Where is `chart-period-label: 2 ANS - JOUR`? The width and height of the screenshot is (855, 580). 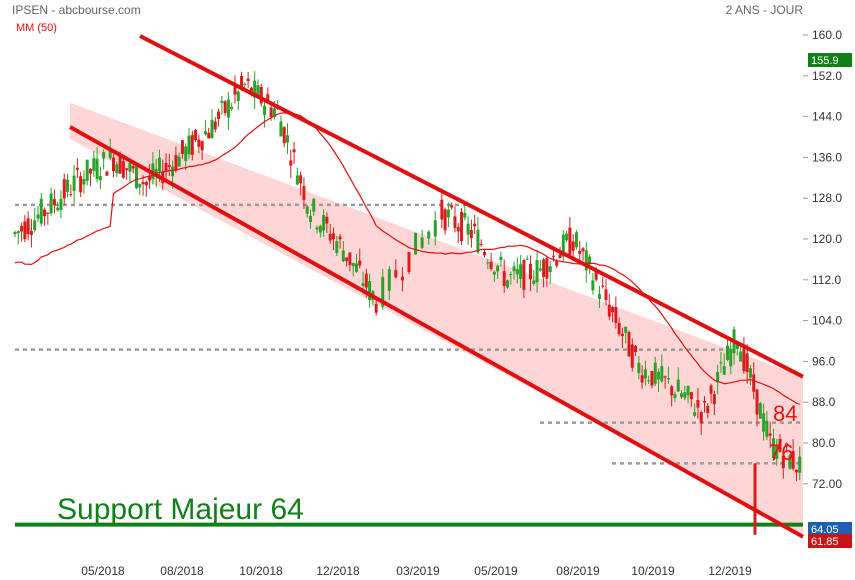
chart-period-label: 2 ANS - JOUR is located at coordinates (764, 10).